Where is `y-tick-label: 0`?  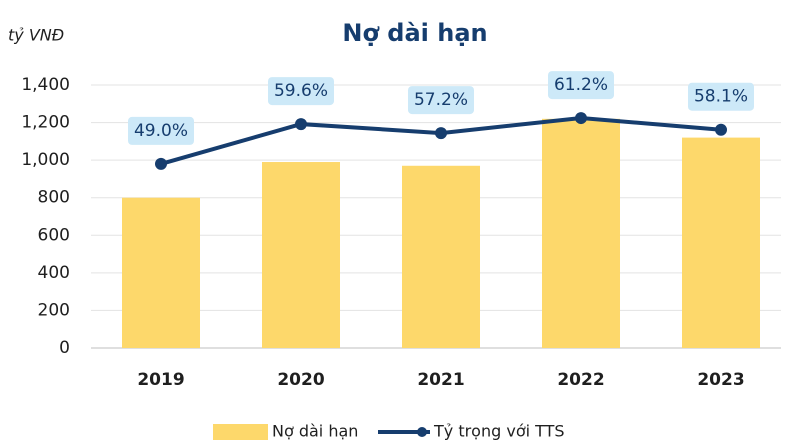 y-tick-label: 0 is located at coordinates (64, 348).